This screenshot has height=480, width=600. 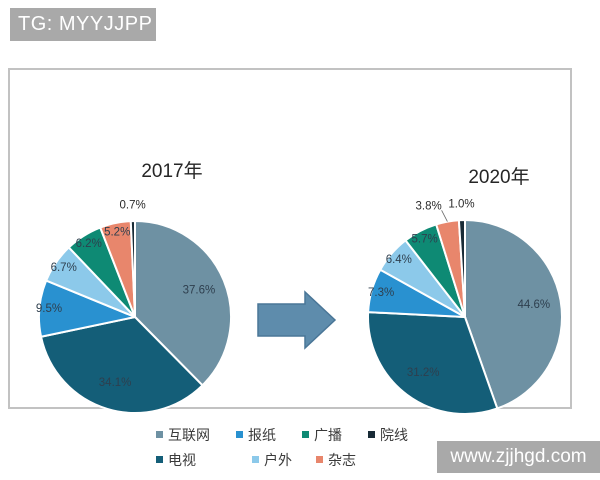 I want to click on pie-value-label-outdoor: 6.4%, so click(x=399, y=260).